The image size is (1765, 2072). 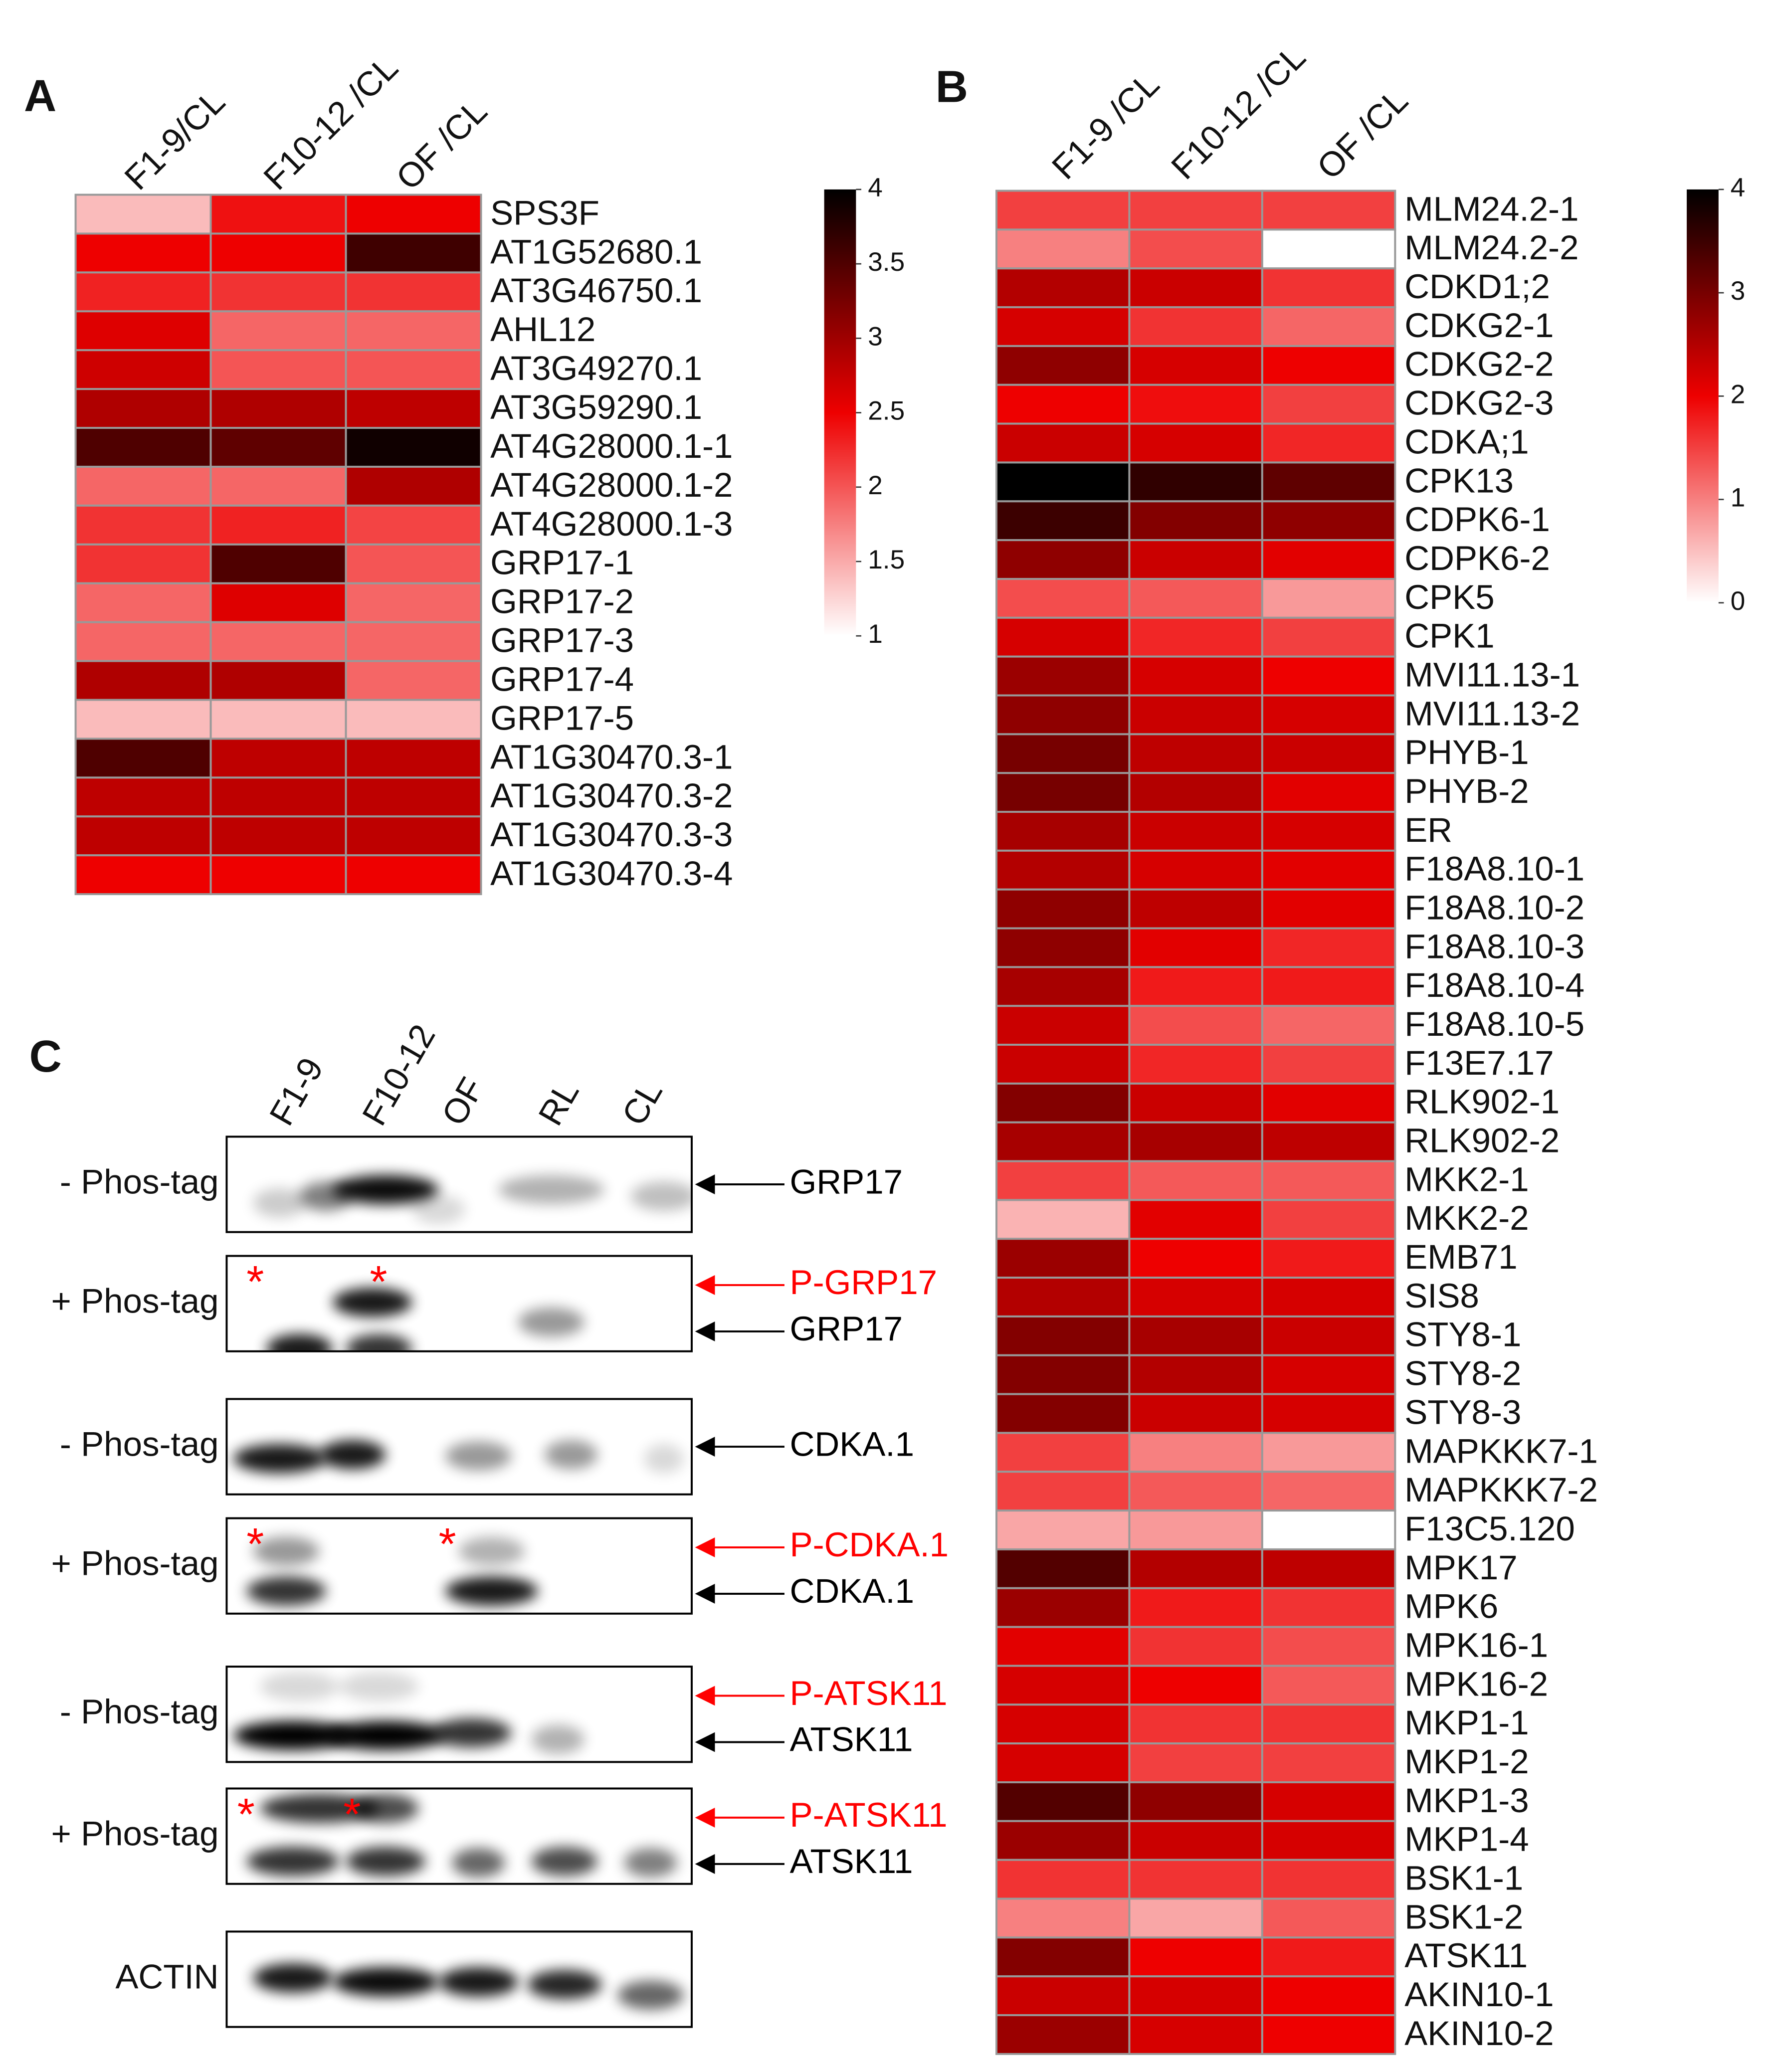 What do you see at coordinates (1482, 1140) in the screenshot?
I see `row-label: RLK902-2` at bounding box center [1482, 1140].